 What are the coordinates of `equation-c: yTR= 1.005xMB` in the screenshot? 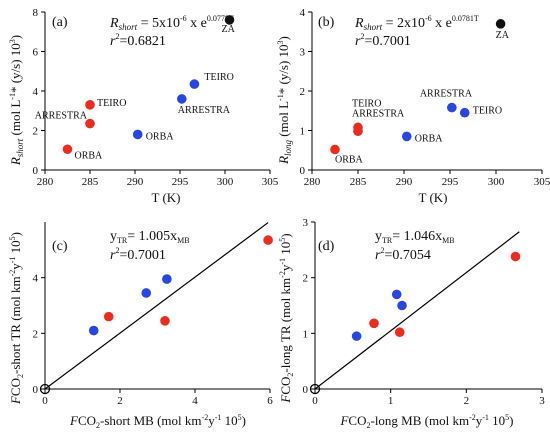 It's located at (150, 237).